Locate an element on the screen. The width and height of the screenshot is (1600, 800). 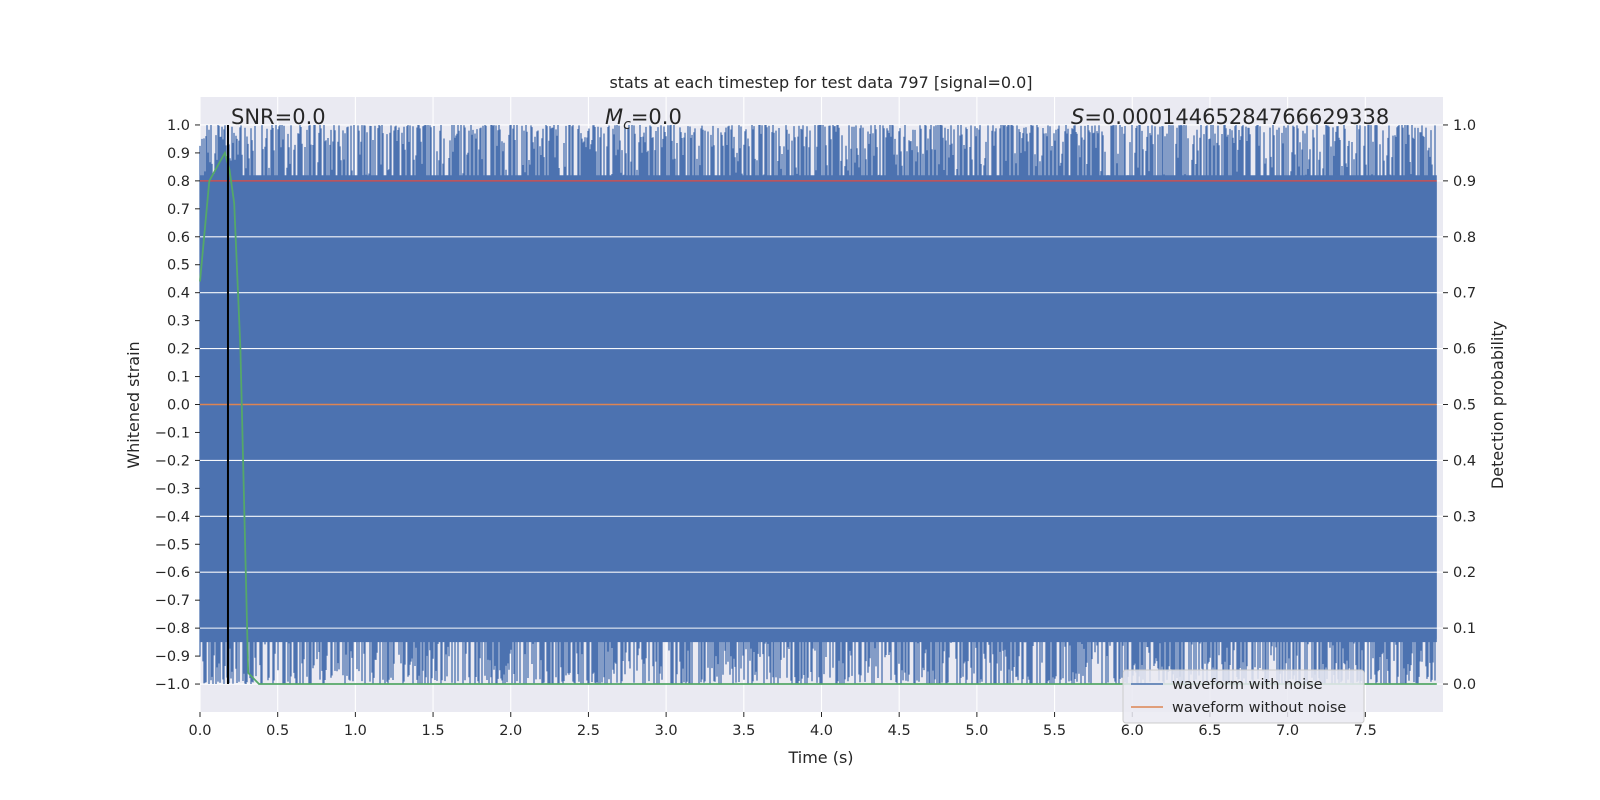
y-tick-label: 0.3 is located at coordinates (178, 322).